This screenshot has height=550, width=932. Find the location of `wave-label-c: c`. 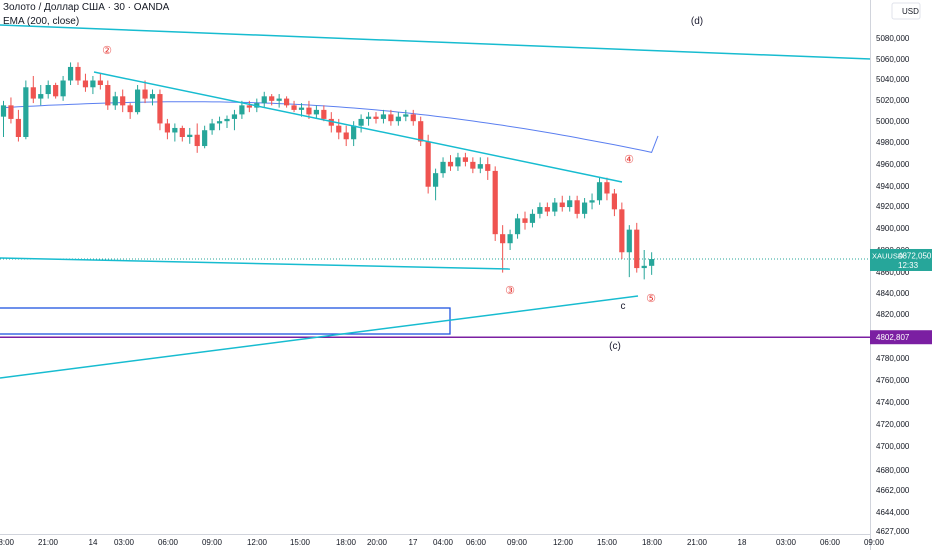

wave-label-c: c is located at coordinates (623, 306).